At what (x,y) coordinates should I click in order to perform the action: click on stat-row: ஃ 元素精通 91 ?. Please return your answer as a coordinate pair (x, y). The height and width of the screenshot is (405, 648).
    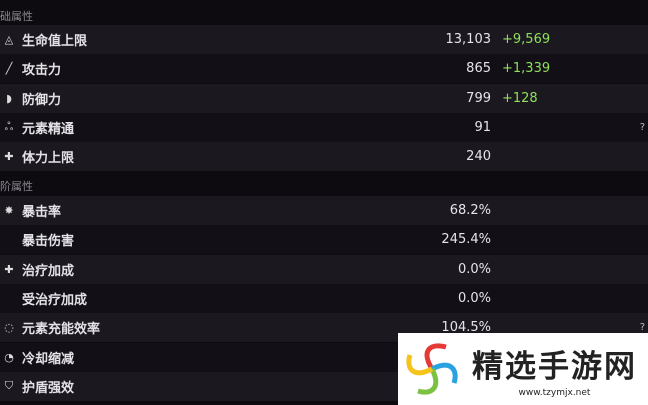
    Looking at the image, I should click on (324, 127).